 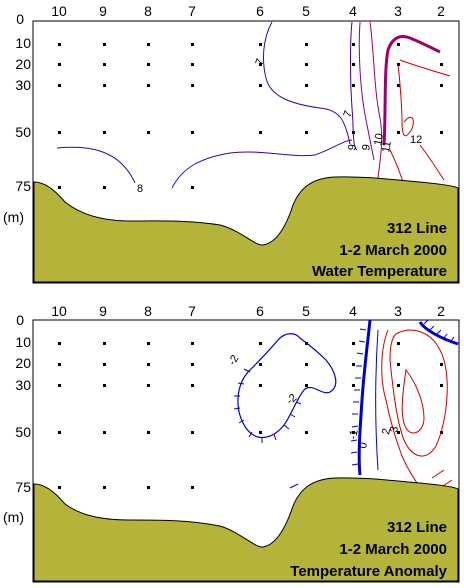 What do you see at coordinates (352, 147) in the screenshot?
I see `contour-label-9a: 9` at bounding box center [352, 147].